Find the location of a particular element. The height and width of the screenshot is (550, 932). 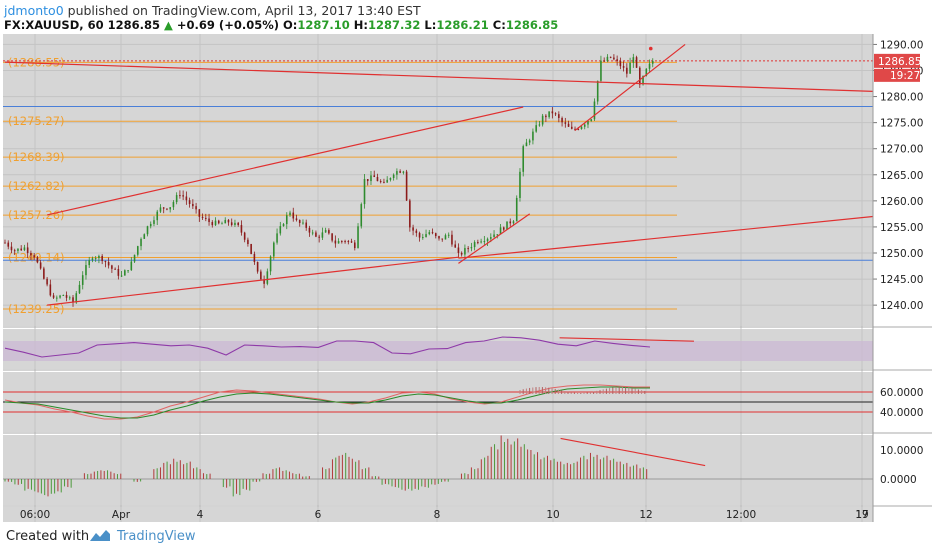

tradingview-brand: TradingView is located at coordinates (156, 536).